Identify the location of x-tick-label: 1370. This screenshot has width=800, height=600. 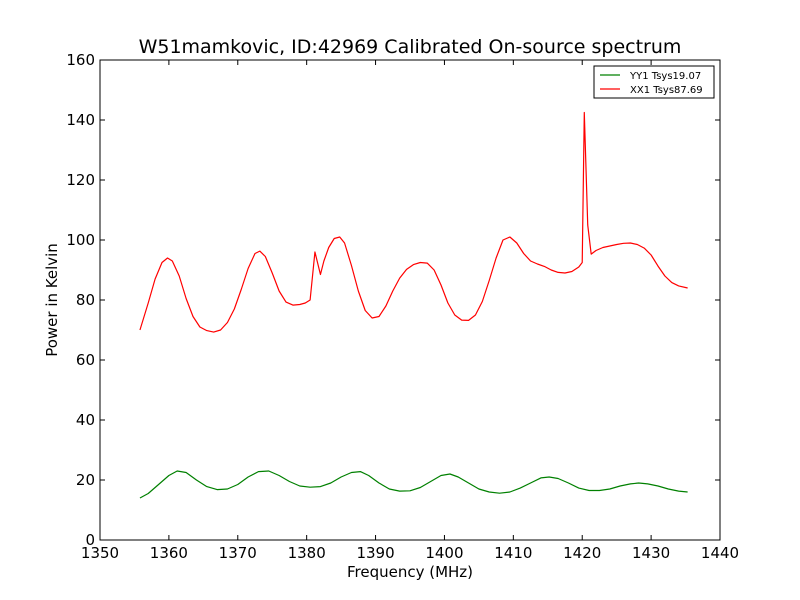
(238, 553).